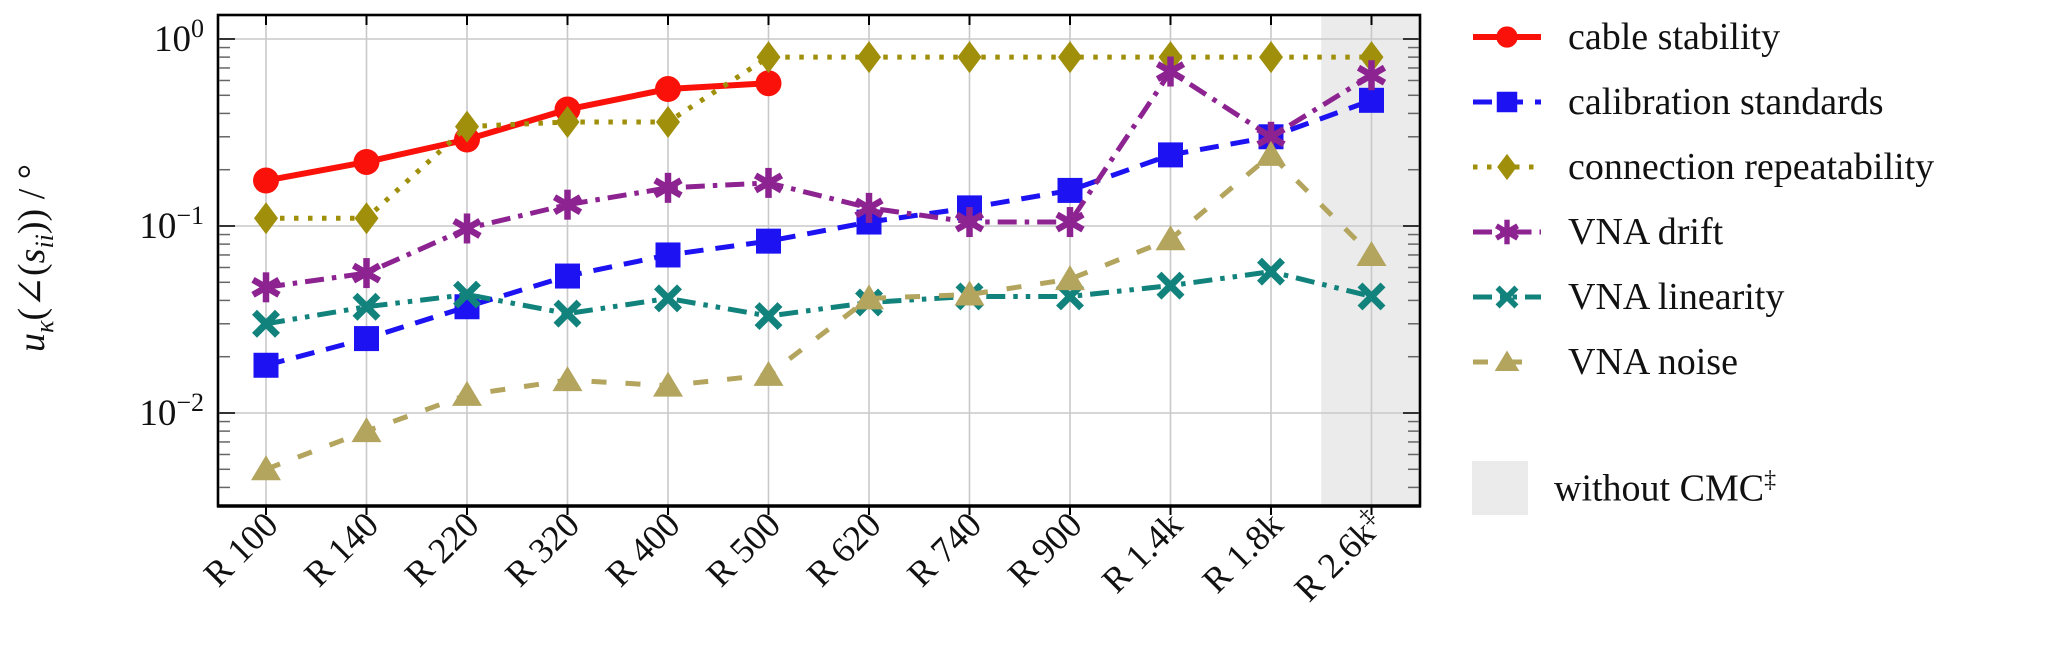 This screenshot has width=2067, height=660. I want to click on without-cmc-swatch-icon, so click(1500, 488).